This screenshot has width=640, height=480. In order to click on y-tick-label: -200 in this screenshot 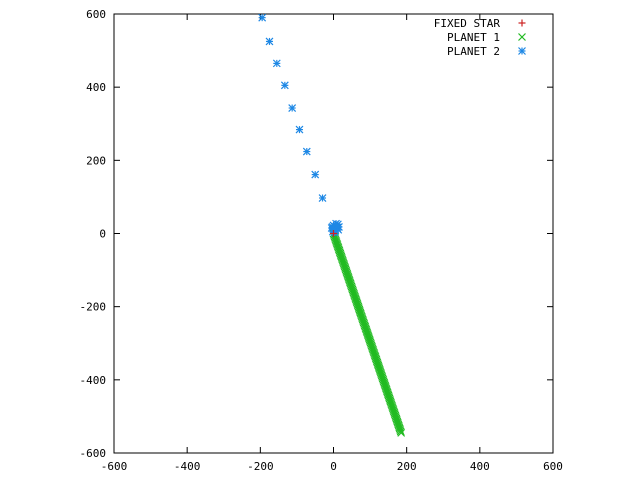, I will do `click(93, 307)`.